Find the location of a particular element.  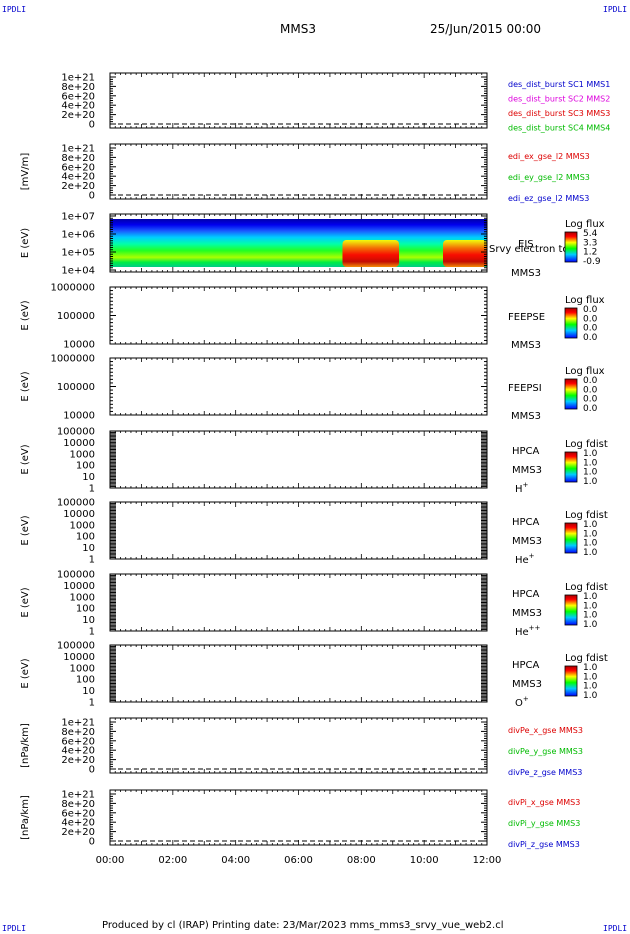

eis-ylabel: E (eV) is located at coordinates (25, 243).